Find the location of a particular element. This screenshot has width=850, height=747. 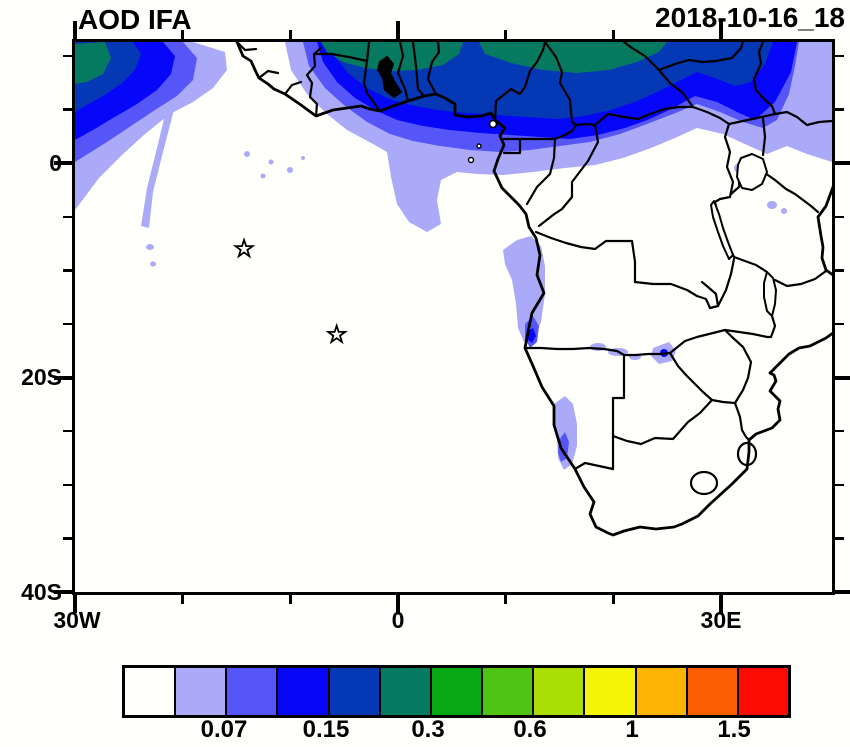

colorbar-tick-label: 0.3 is located at coordinates (428, 729).